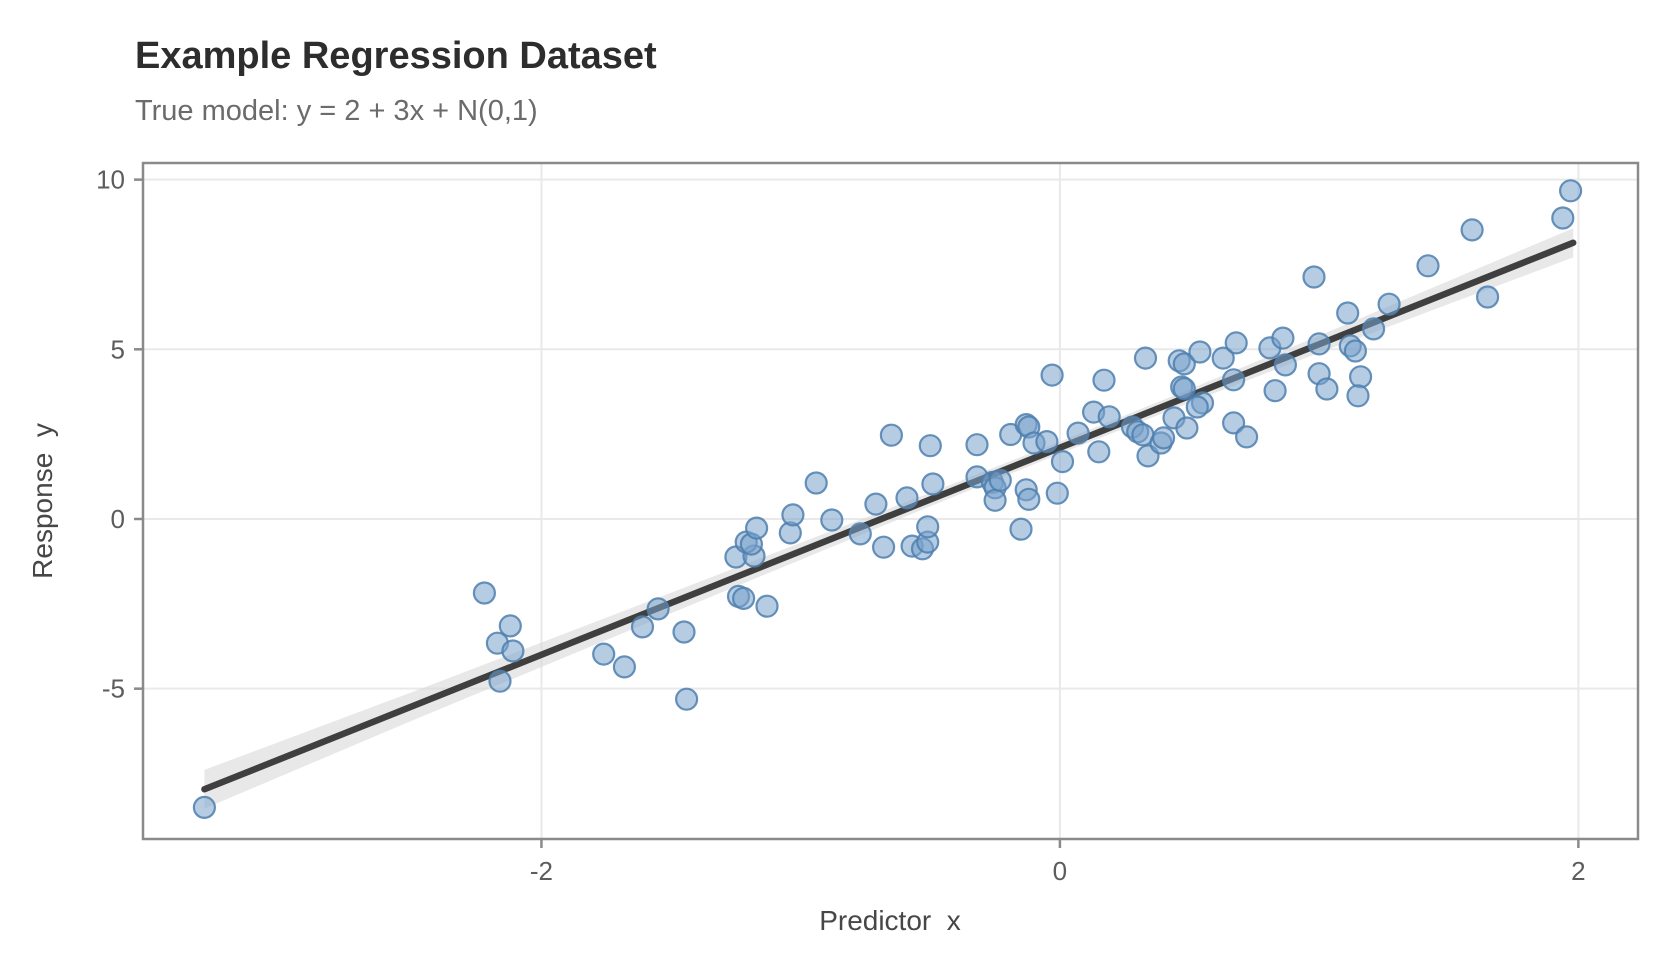 This screenshot has width=1680, height=960. What do you see at coordinates (113, 689) in the screenshot?
I see `y-tick-label: -5` at bounding box center [113, 689].